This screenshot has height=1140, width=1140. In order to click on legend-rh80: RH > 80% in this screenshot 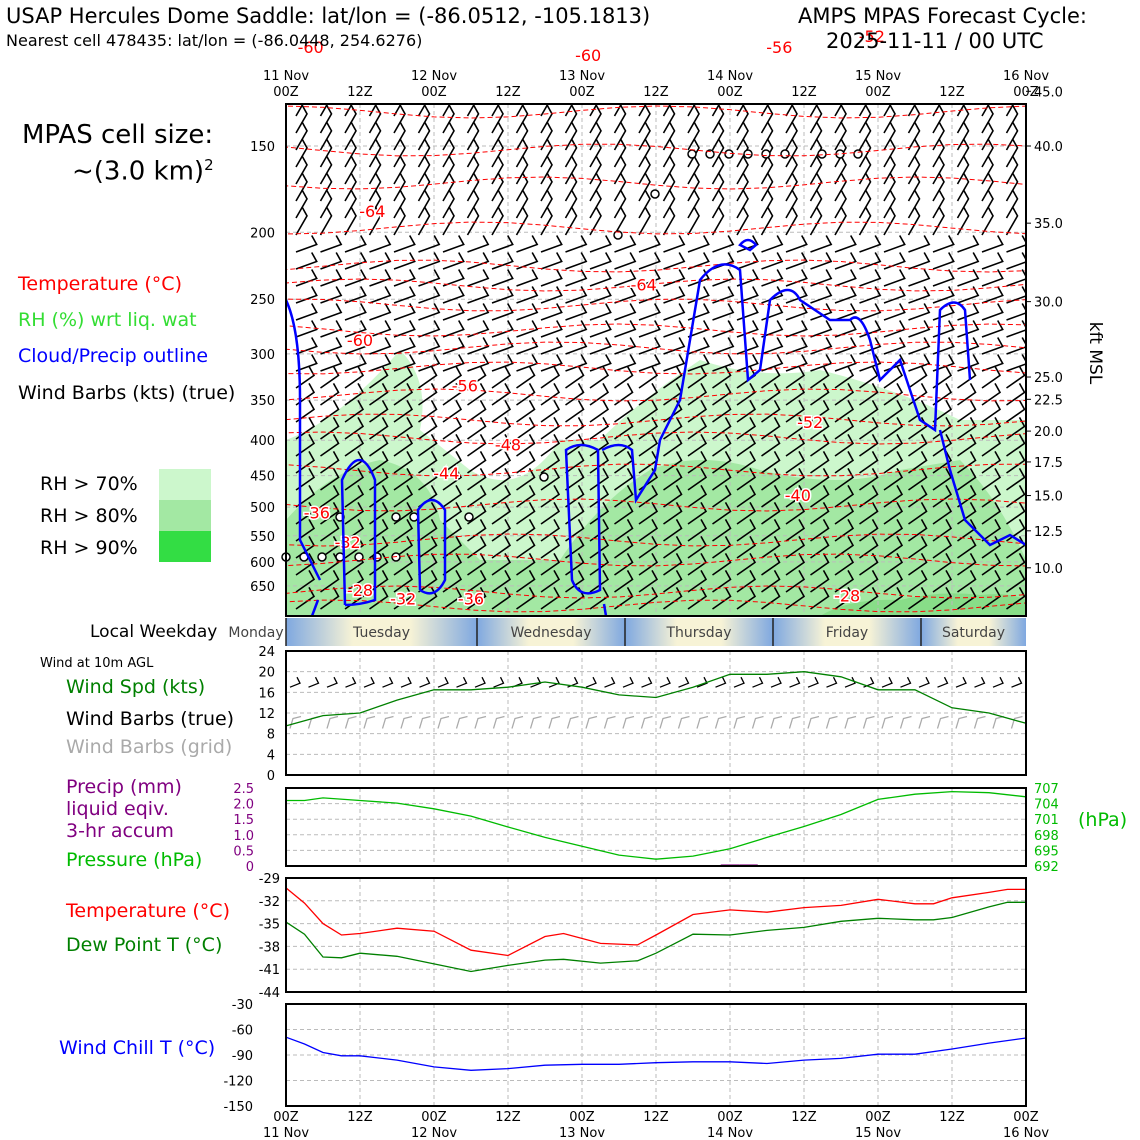, I will do `click(89, 516)`.